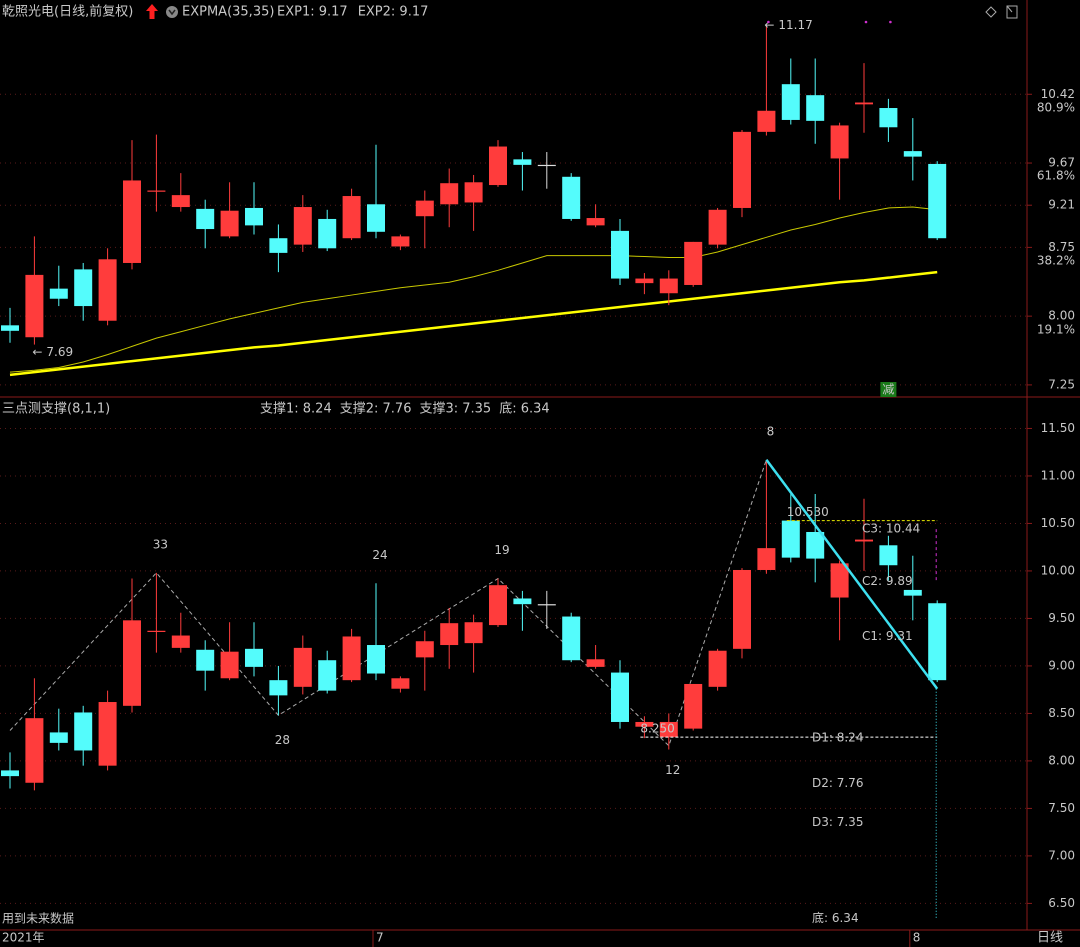  What do you see at coordinates (887, 636) in the screenshot?
I see `support-label: C1: 9.31` at bounding box center [887, 636].